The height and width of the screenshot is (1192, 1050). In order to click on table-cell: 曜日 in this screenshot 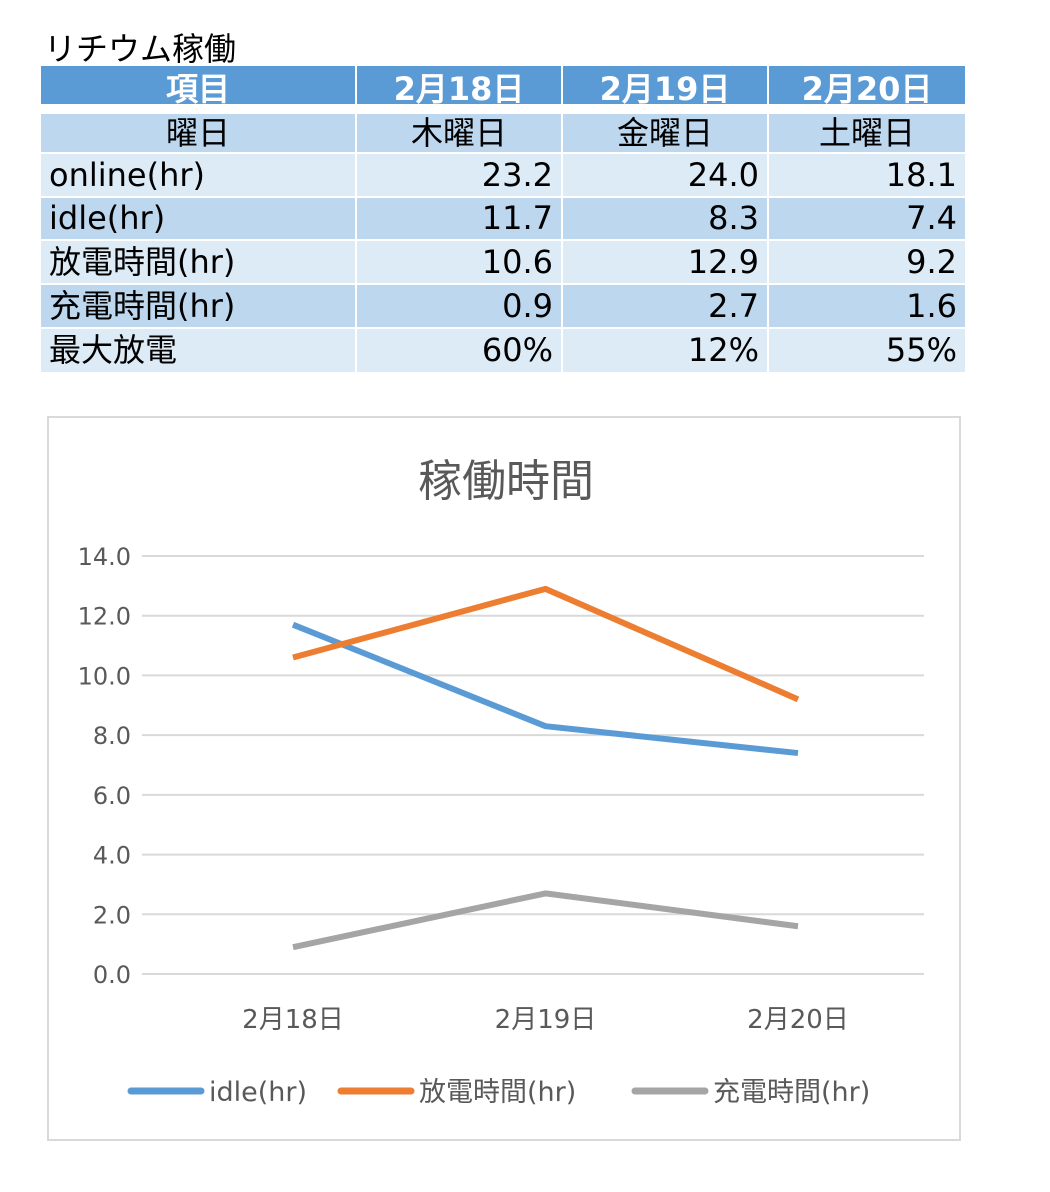, I will do `click(198, 133)`.